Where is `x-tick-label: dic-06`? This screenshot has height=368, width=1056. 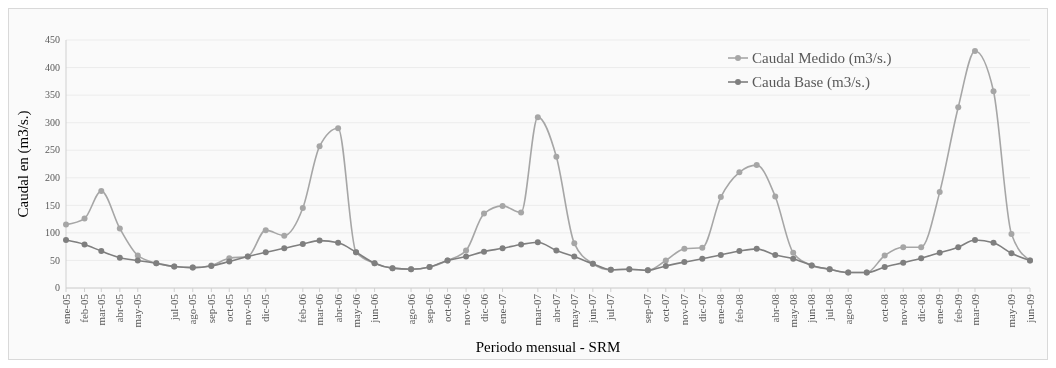
x-tick-label: dic-06 is located at coordinates (483, 308).